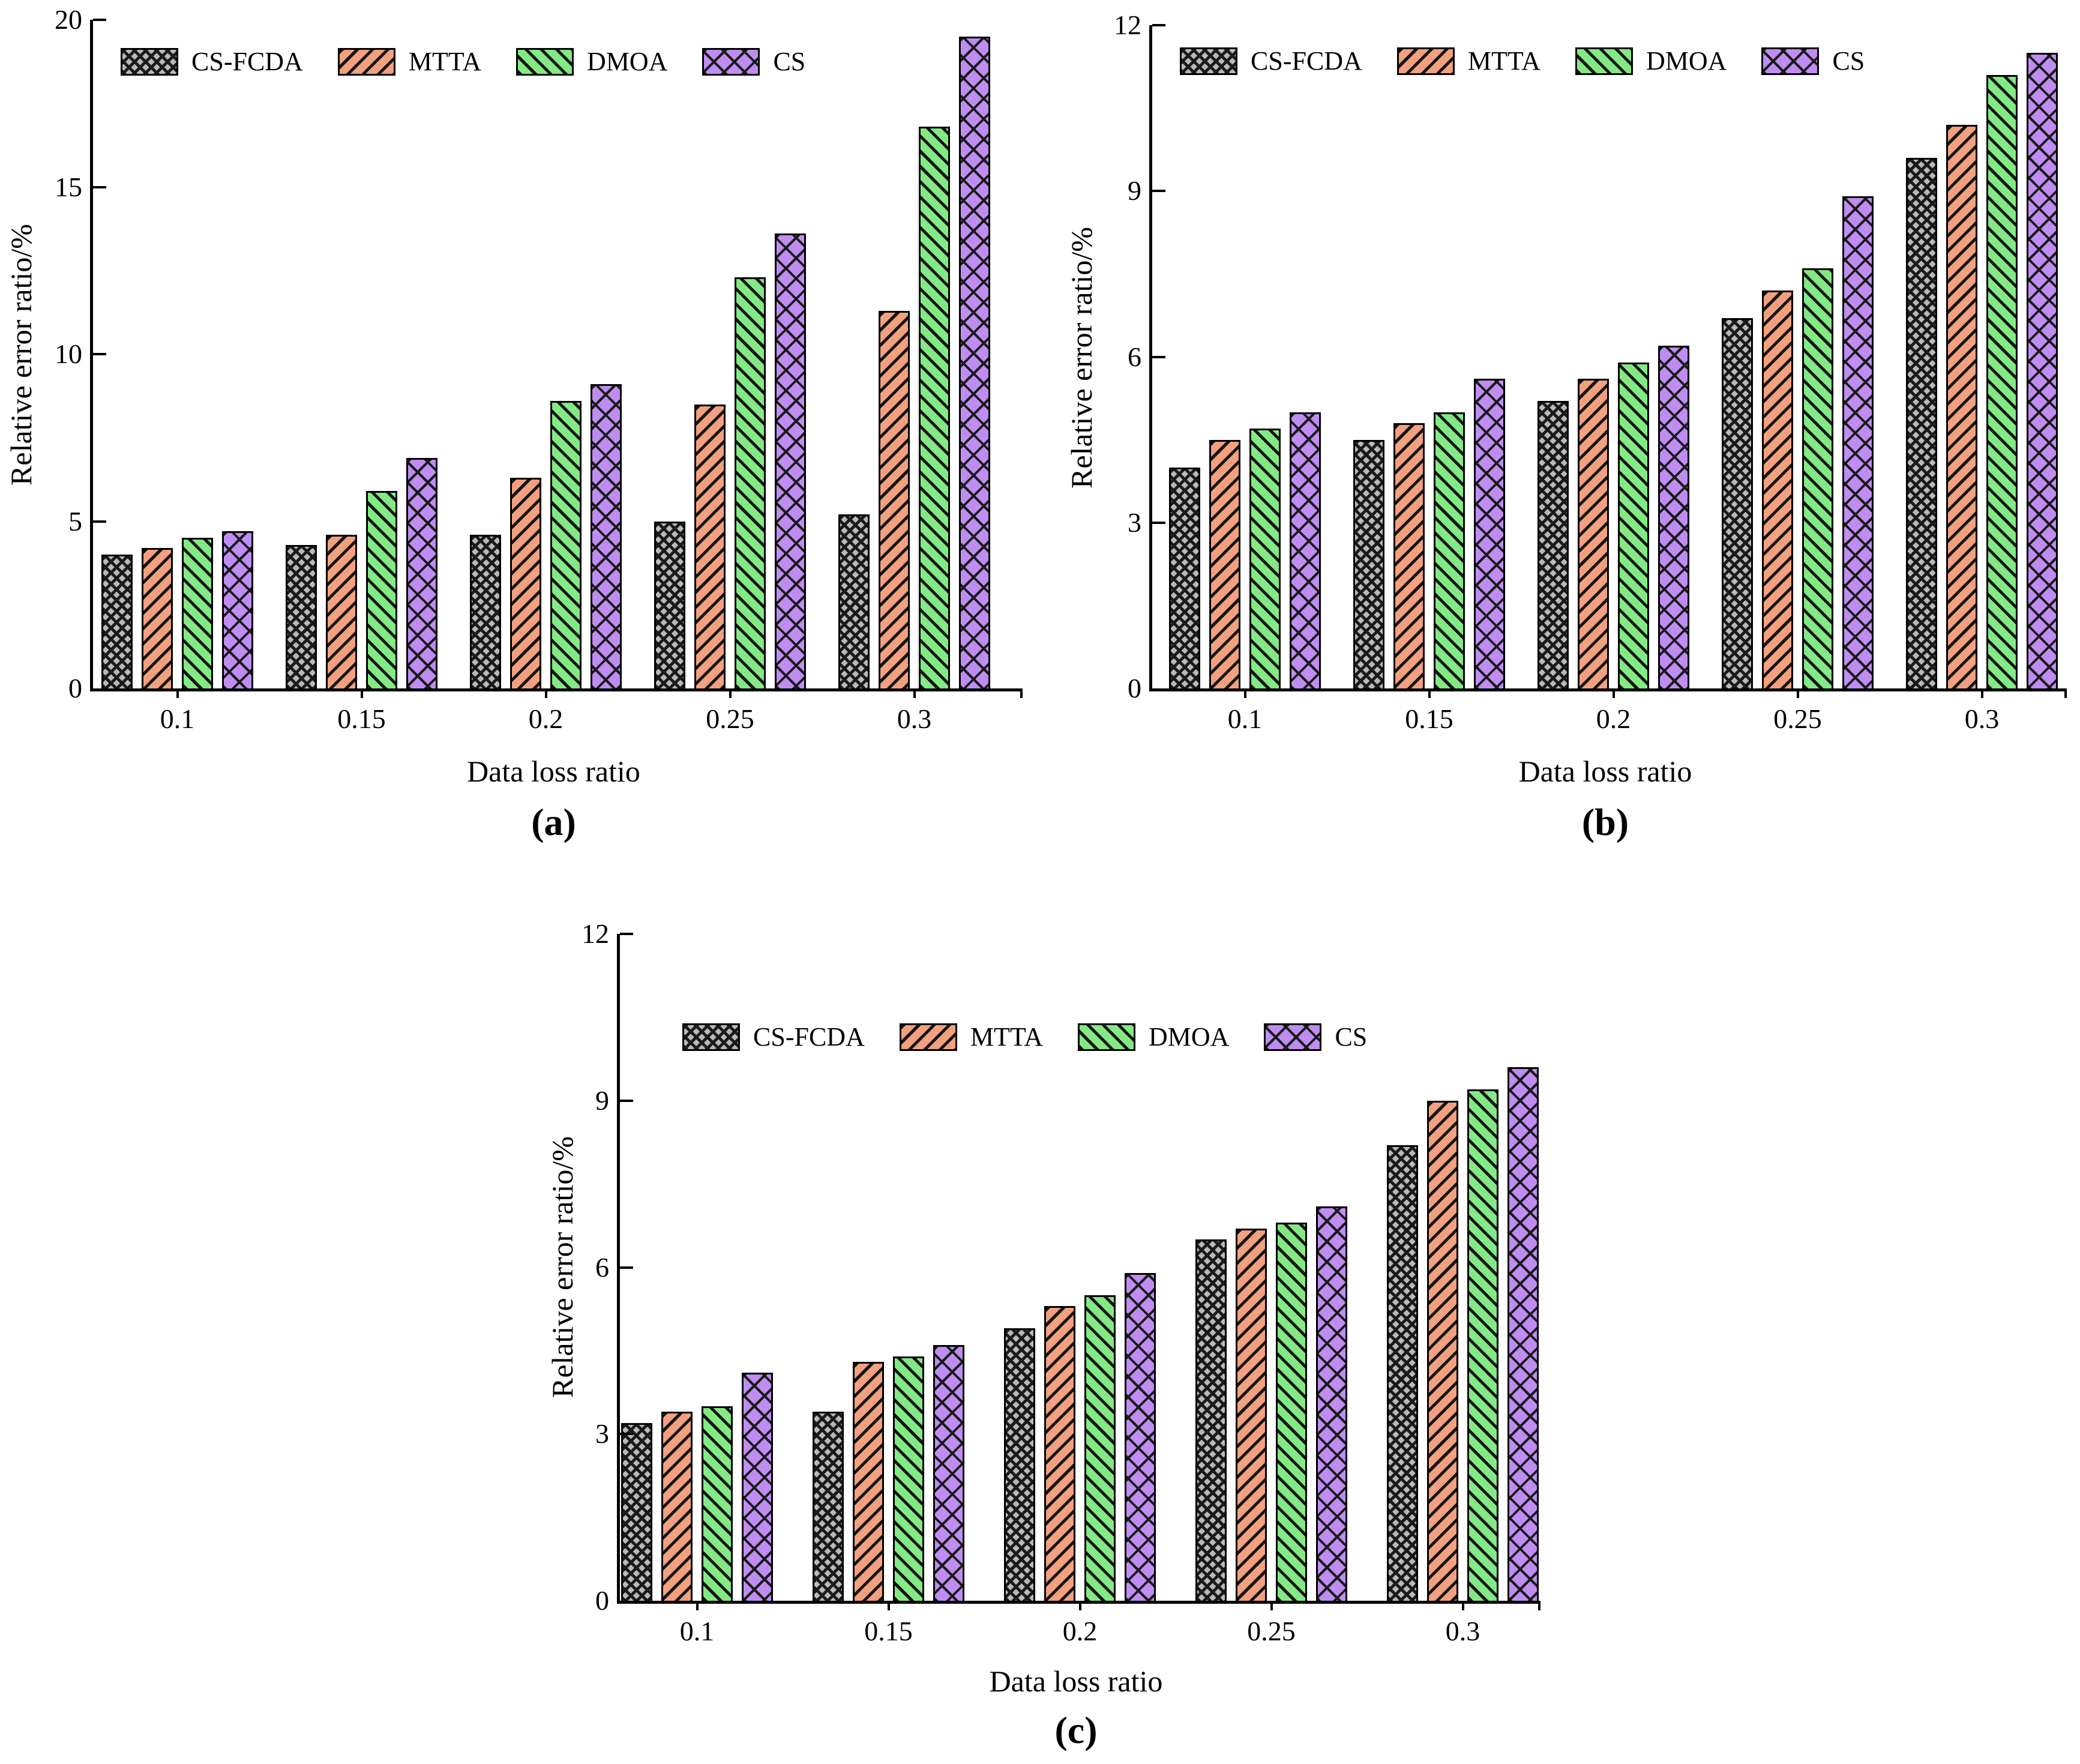 This screenshot has width=2080, height=1764. Describe the element at coordinates (711, 1037) in the screenshot. I see `legend-swatch-csfcda-icon` at that location.